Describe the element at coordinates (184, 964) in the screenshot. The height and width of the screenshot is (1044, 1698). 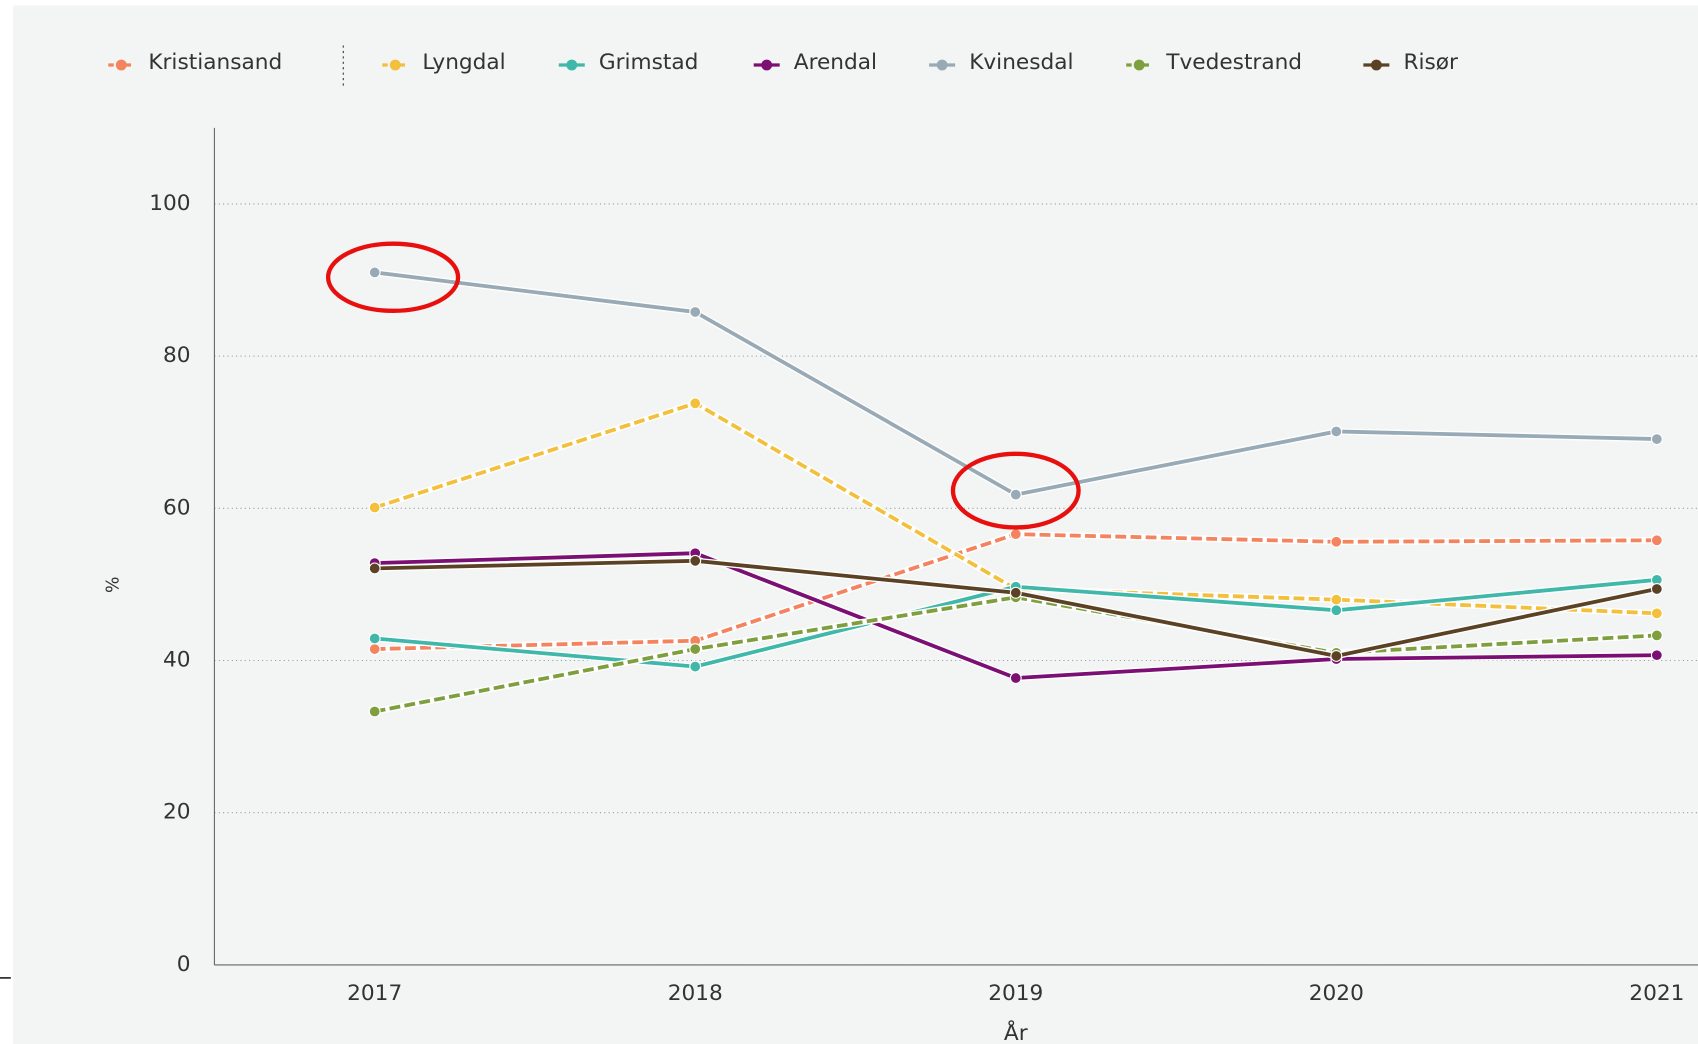
I see `y-tick-label: 0` at that location.